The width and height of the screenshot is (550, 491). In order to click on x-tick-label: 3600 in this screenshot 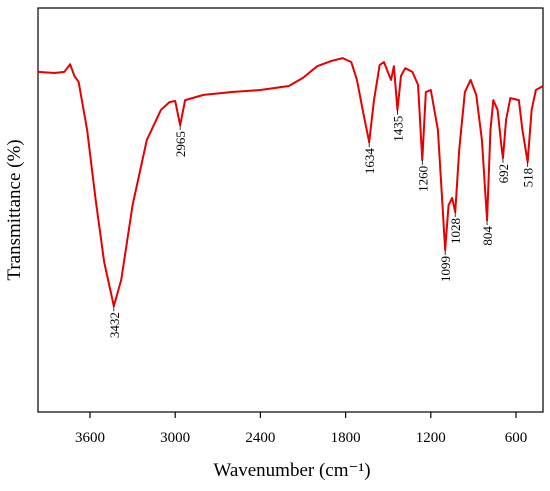, I will do `click(90, 438)`.